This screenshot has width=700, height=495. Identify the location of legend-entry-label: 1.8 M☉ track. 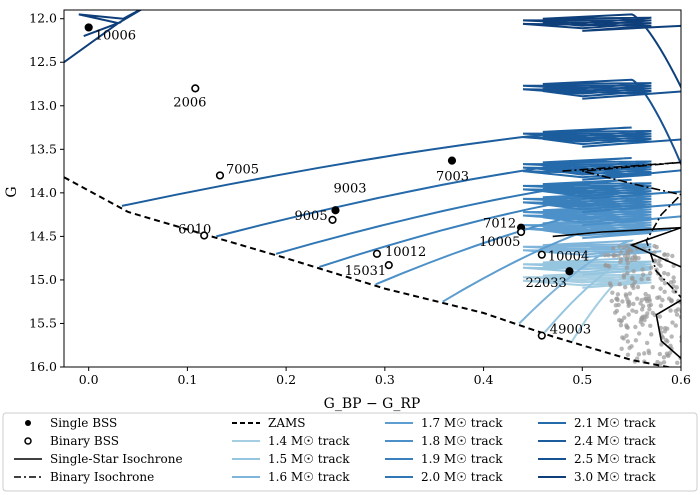
(462, 441).